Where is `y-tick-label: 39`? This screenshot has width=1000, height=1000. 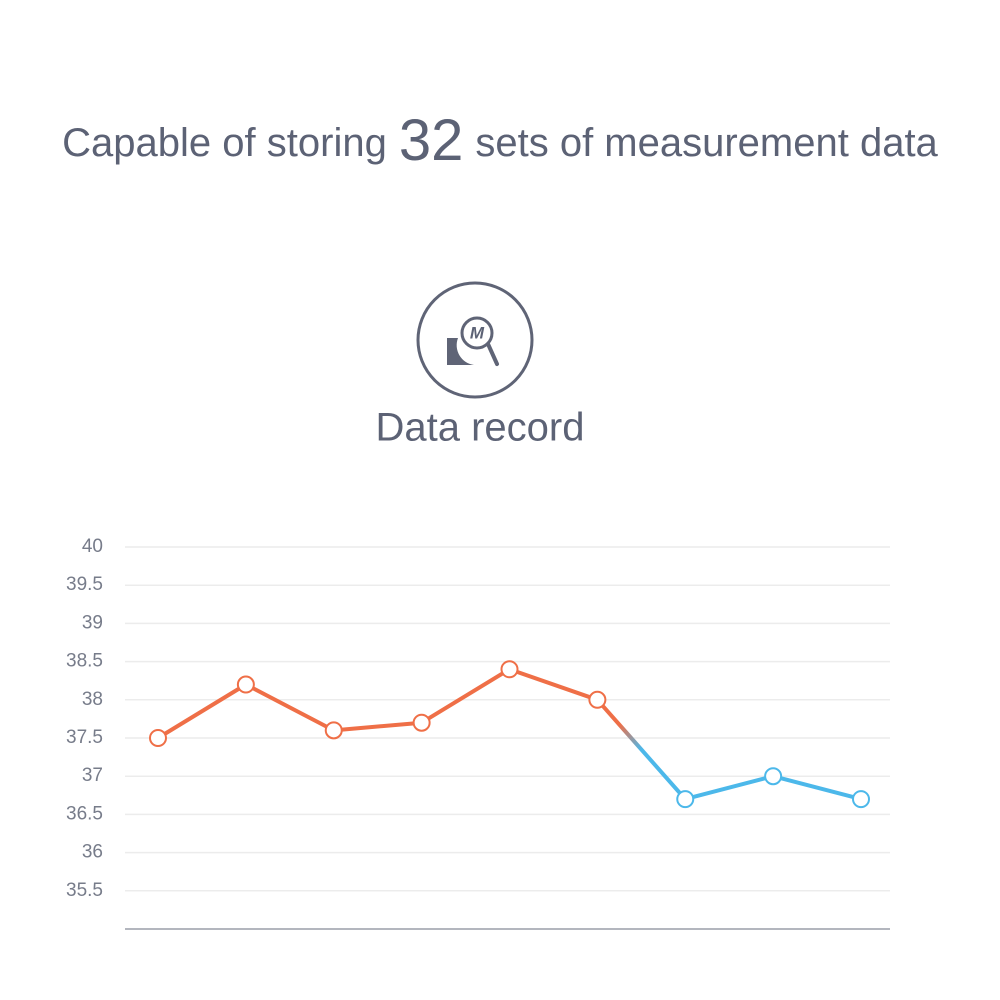
y-tick-label: 39 is located at coordinates (92, 622).